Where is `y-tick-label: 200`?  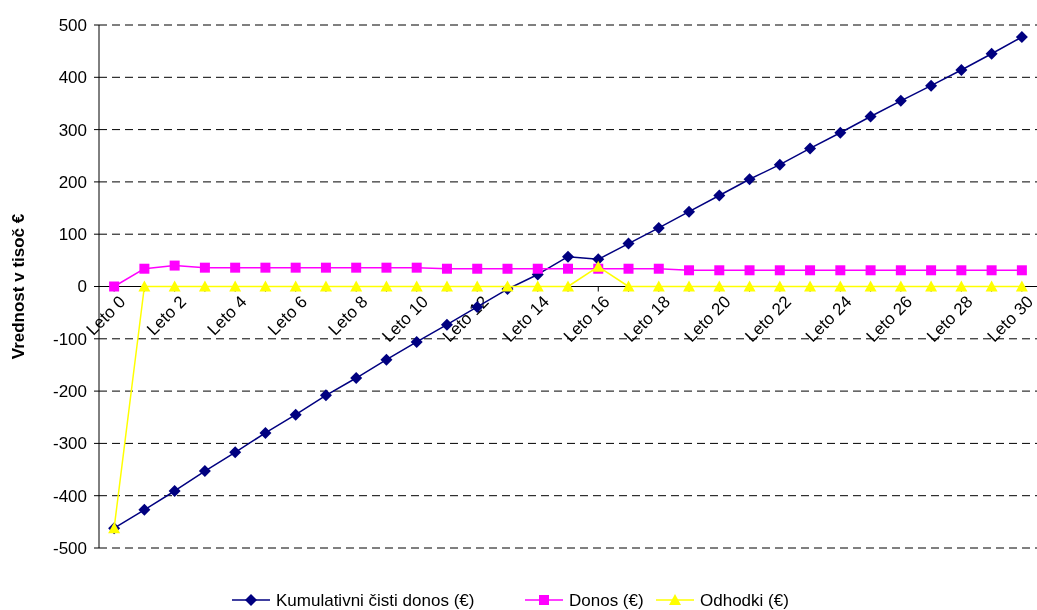 y-tick-label: 200 is located at coordinates (72, 182).